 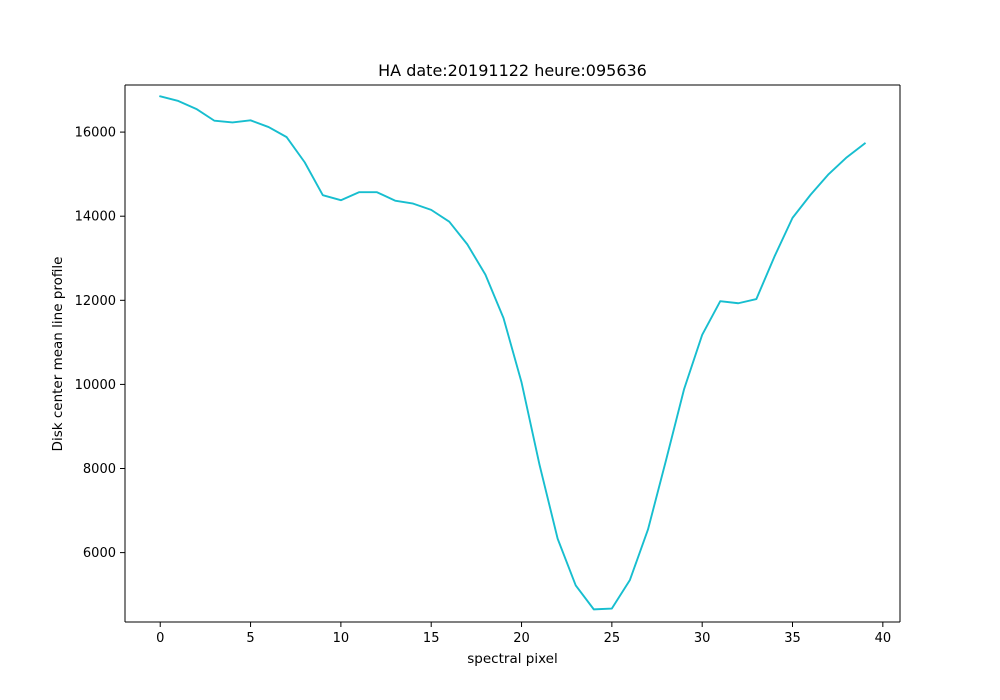 I want to click on y-tick-label: 8000, so click(x=99, y=469).